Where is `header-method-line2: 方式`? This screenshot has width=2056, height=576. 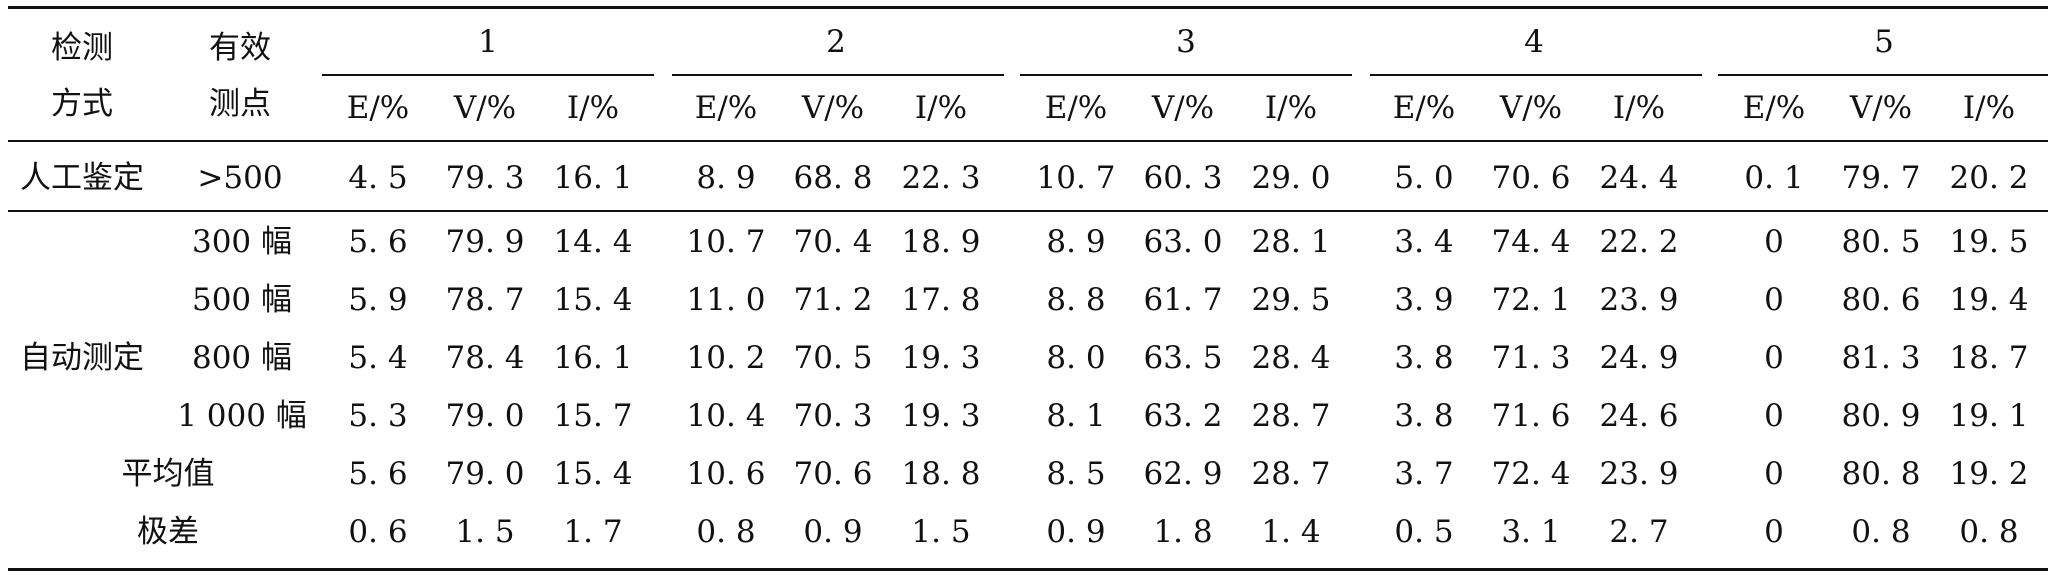 header-method-line2: 方式 is located at coordinates (82, 104).